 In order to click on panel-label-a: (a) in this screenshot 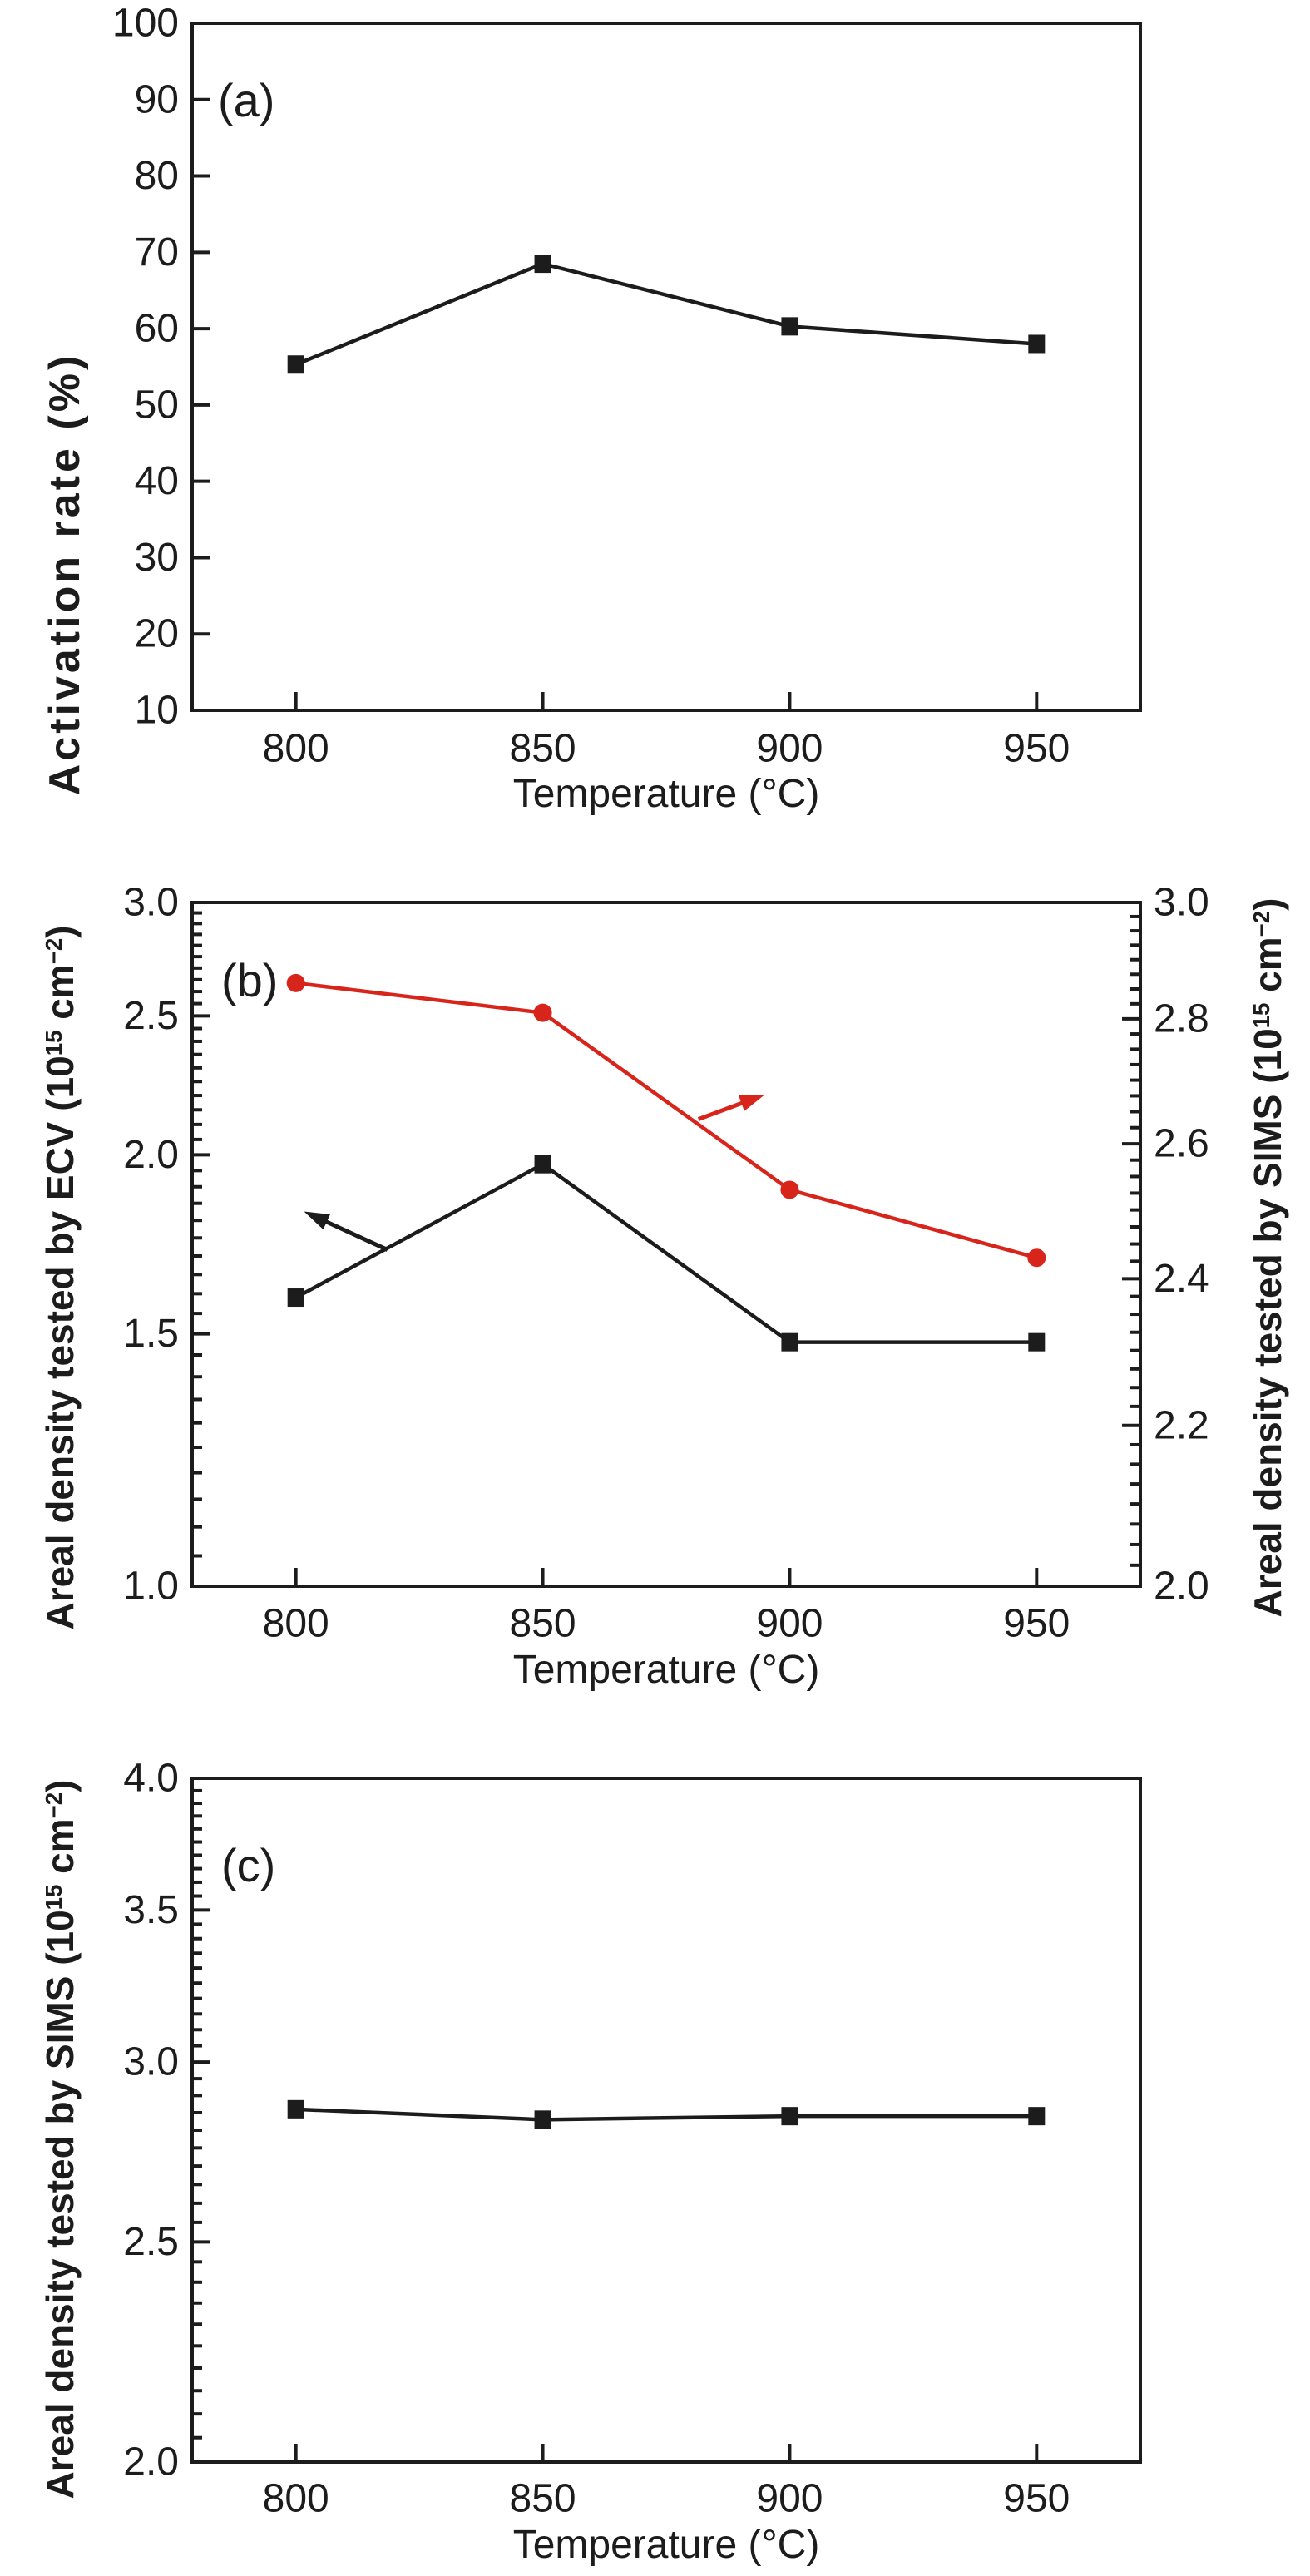, I will do `click(247, 100)`.